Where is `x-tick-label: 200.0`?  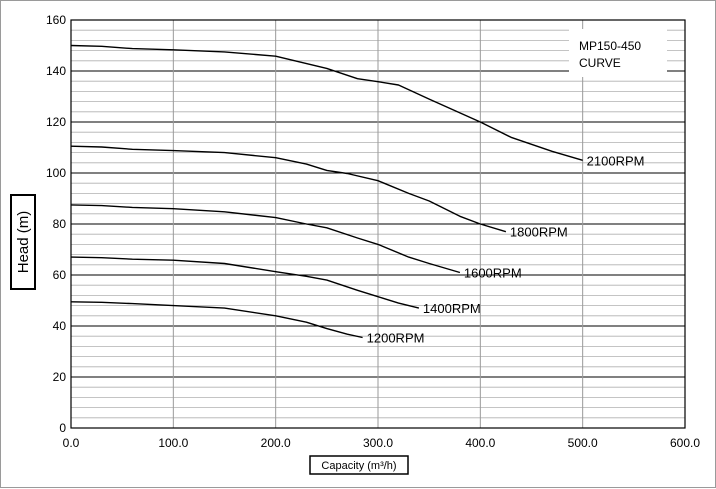
x-tick-label: 200.0 is located at coordinates (276, 443).